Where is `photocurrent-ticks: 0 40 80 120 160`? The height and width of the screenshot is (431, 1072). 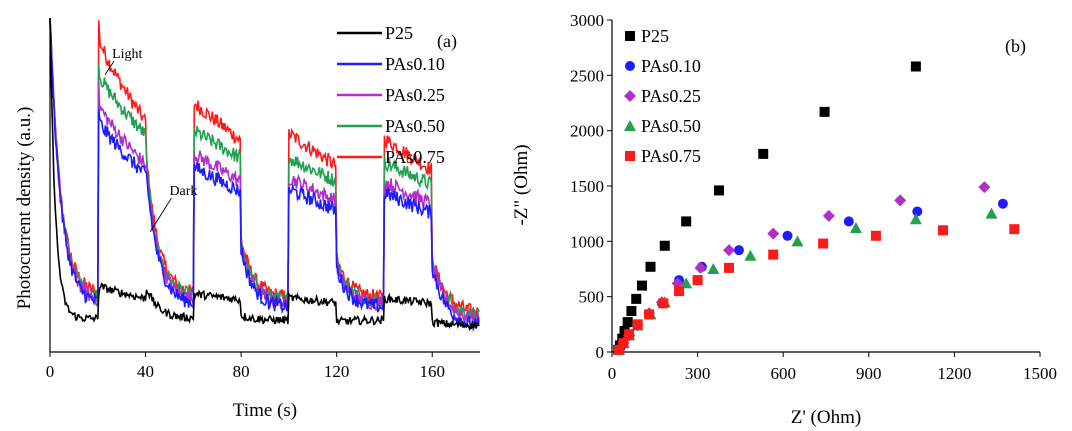
photocurrent-ticks: 0 40 80 120 160 is located at coordinates (245, 366).